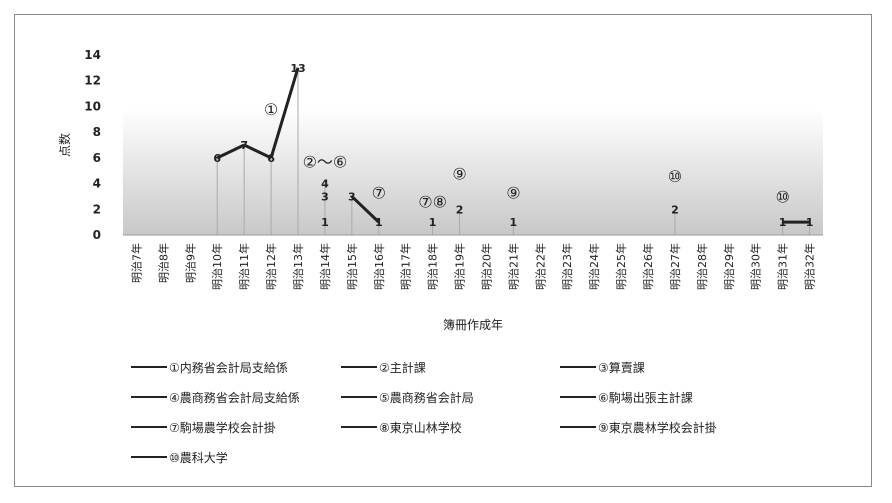 Image resolution: width=892 pixels, height=503 pixels. I want to click on y-tick-label: 12, so click(92, 81).